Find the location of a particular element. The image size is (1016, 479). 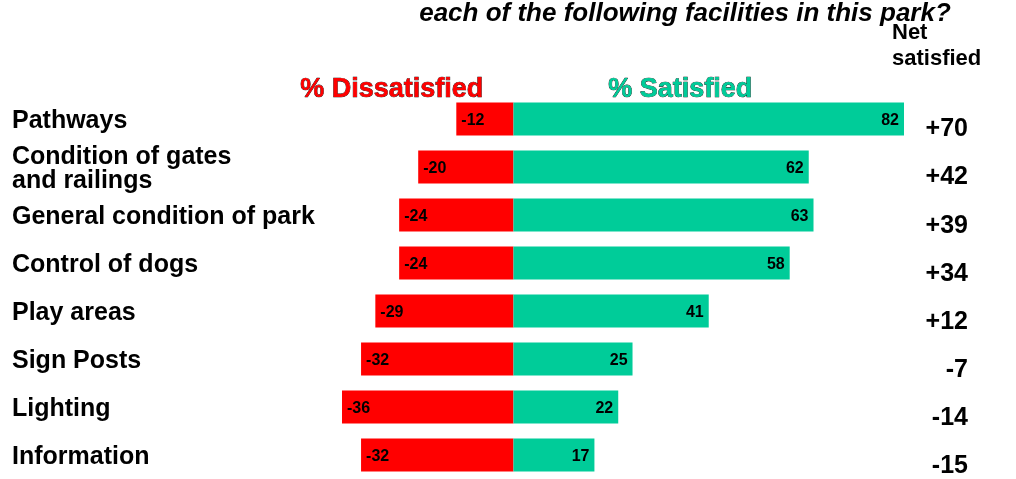

data-label: 22 is located at coordinates (604, 407).